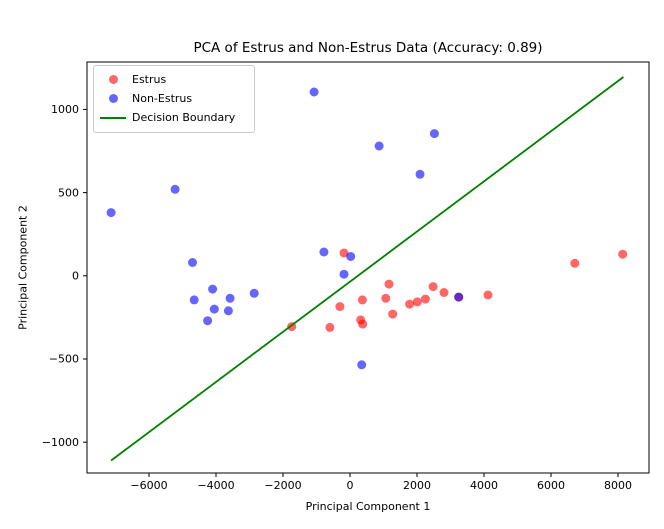 This screenshot has height=529, width=664. Describe the element at coordinates (618, 485) in the screenshot. I see `x-tick-label: 8000` at that location.